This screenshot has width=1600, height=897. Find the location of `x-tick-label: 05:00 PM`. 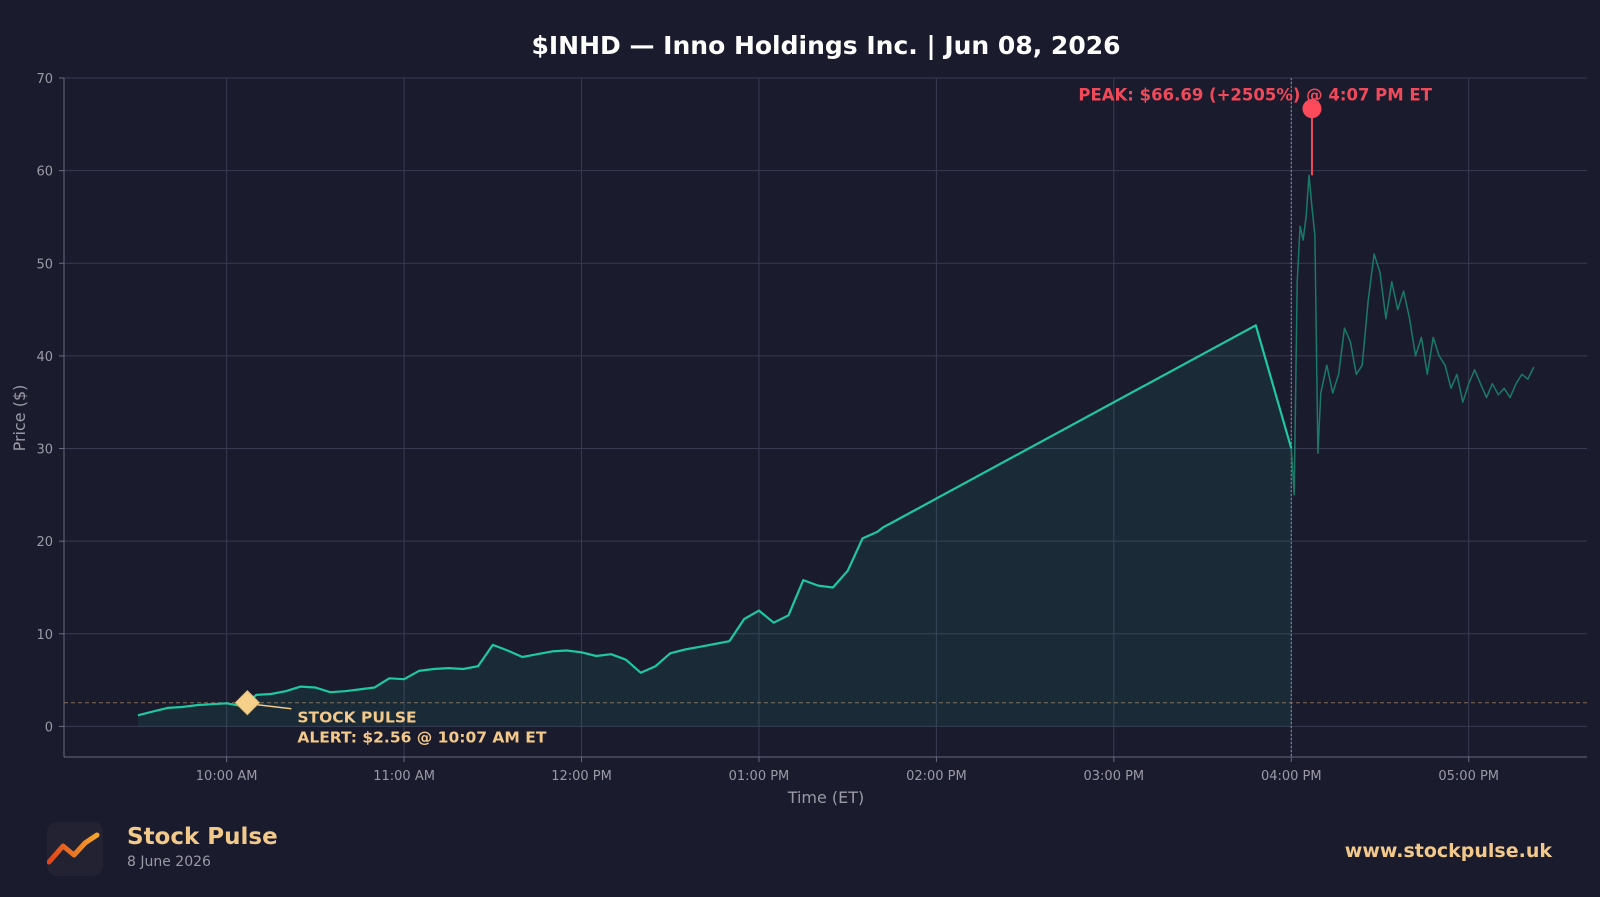

x-tick-label: 05:00 PM is located at coordinates (1468, 776).